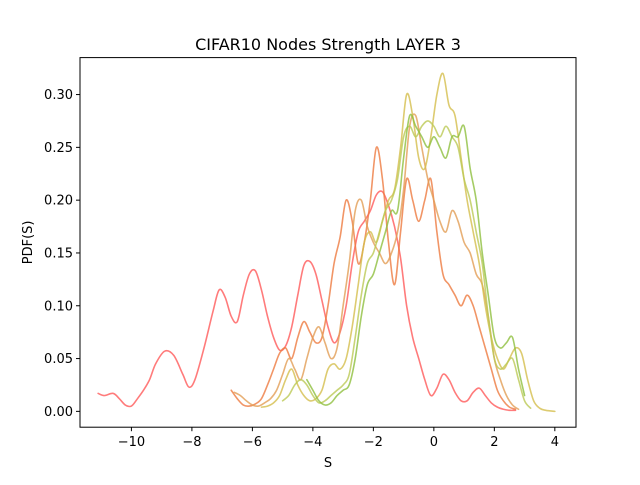 The height and width of the screenshot is (485, 640). What do you see at coordinates (191, 442) in the screenshot?
I see `x-tick-label: −8` at bounding box center [191, 442].